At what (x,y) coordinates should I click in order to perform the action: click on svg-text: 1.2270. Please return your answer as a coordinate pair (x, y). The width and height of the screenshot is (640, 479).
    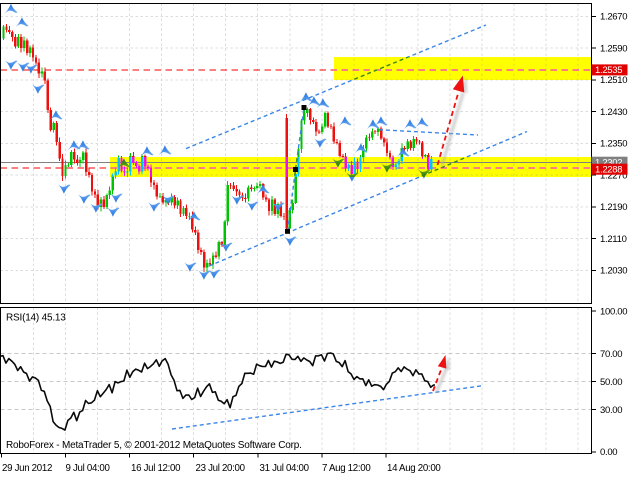
    Looking at the image, I should click on (613, 176).